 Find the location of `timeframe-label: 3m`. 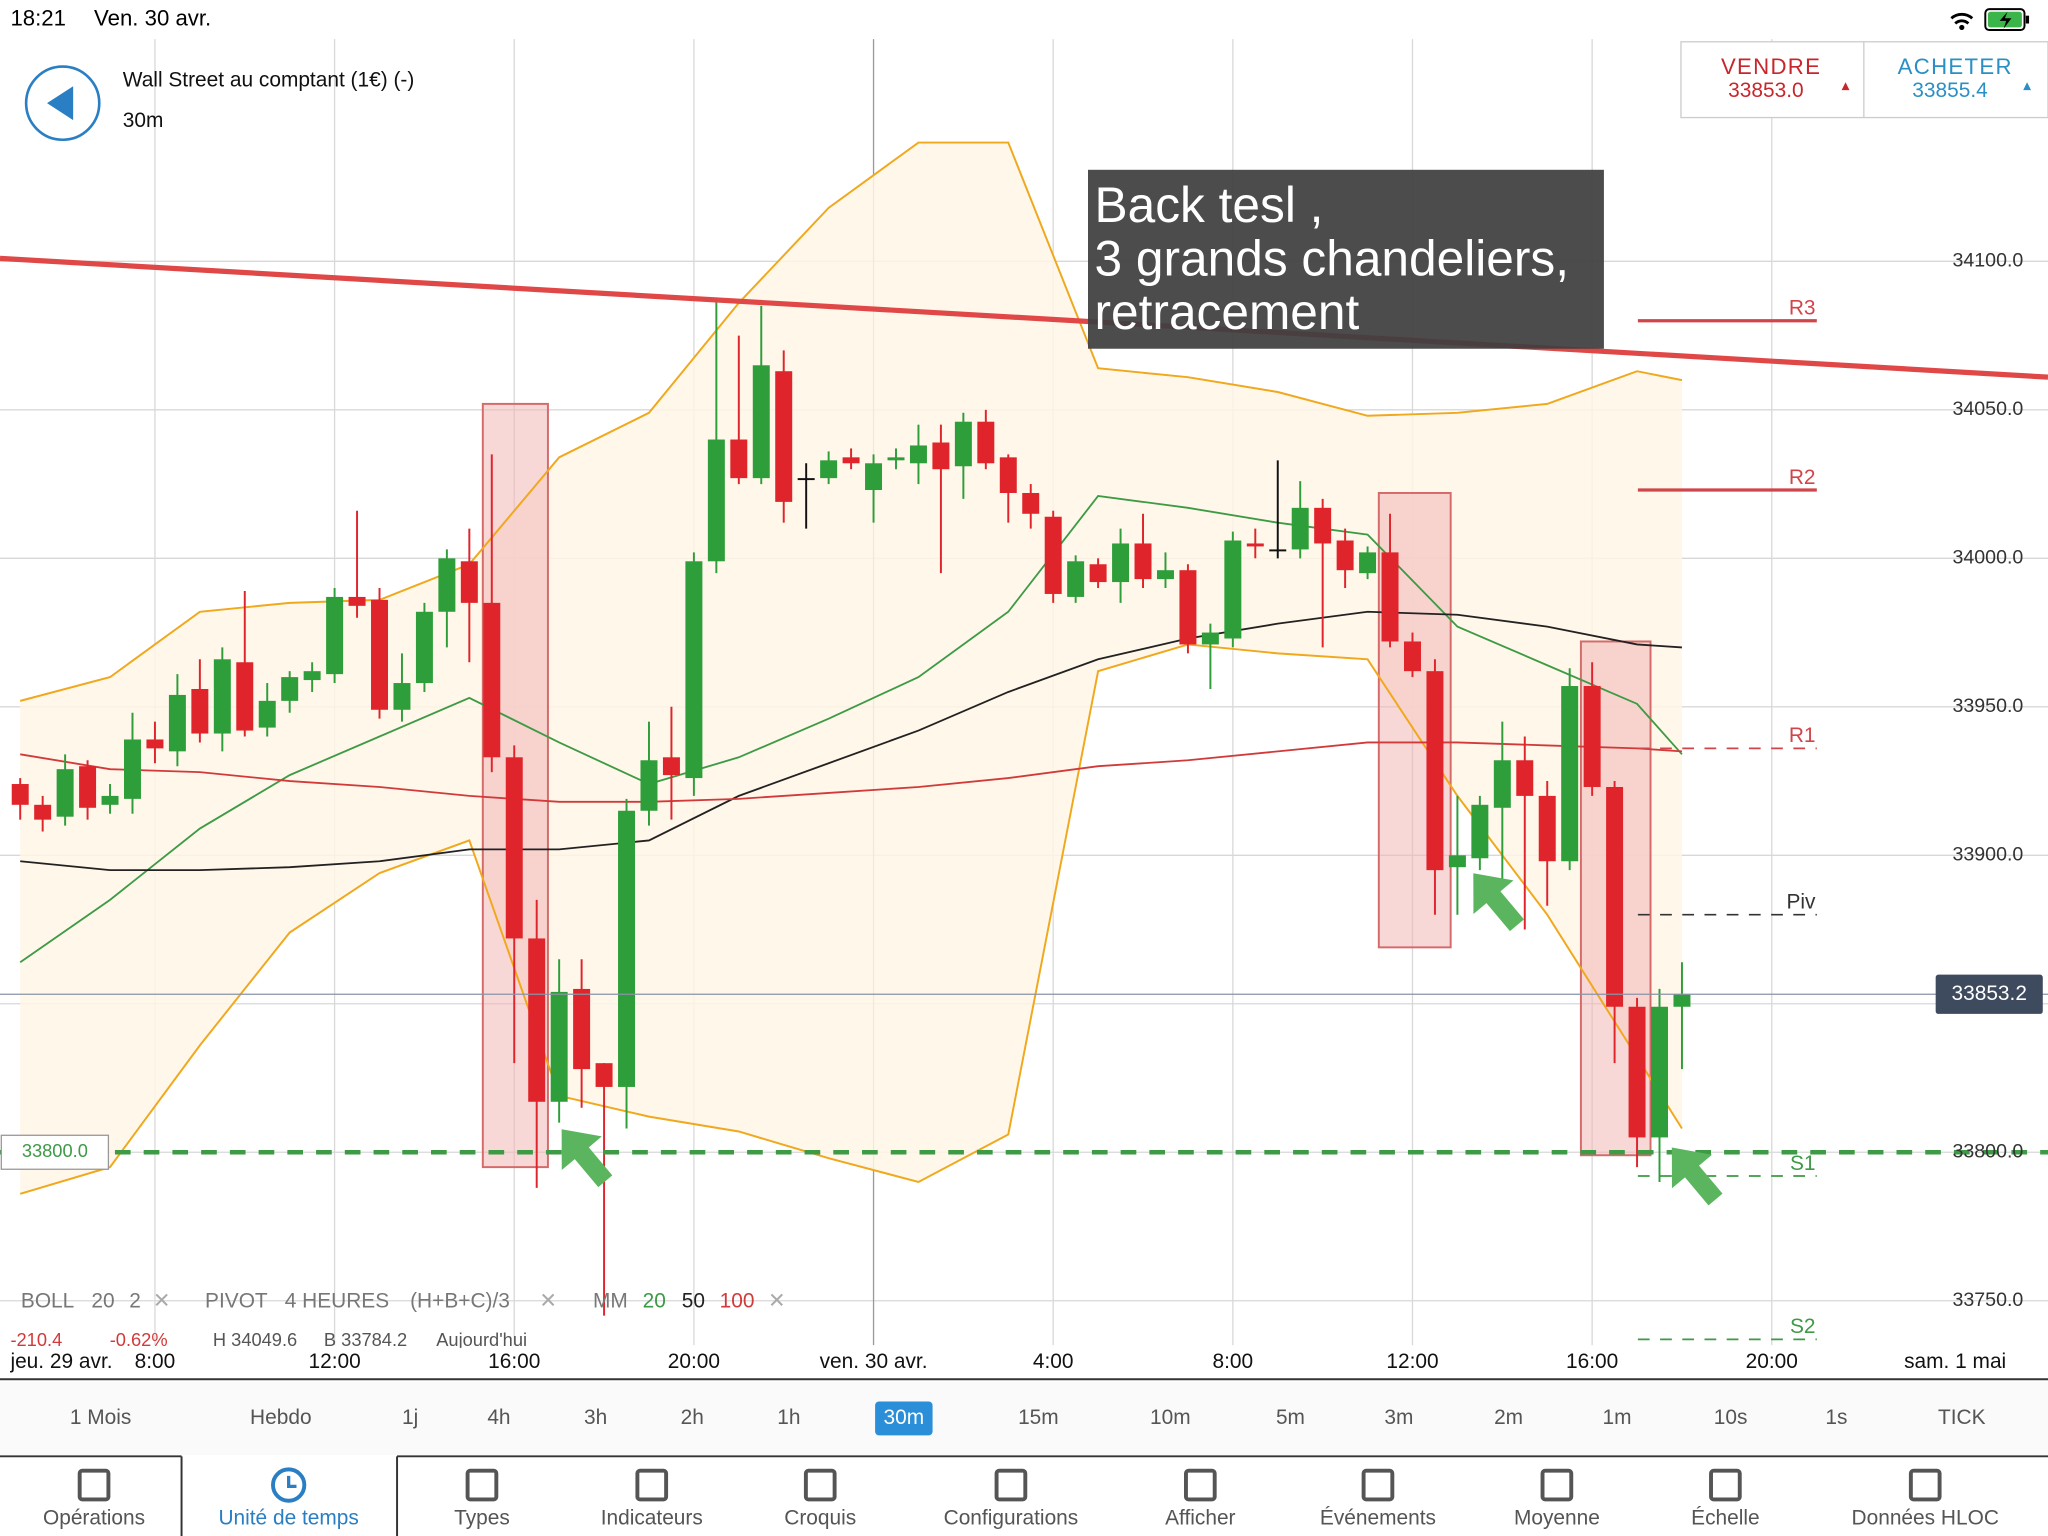

timeframe-label: 3m is located at coordinates (1398, 1417).